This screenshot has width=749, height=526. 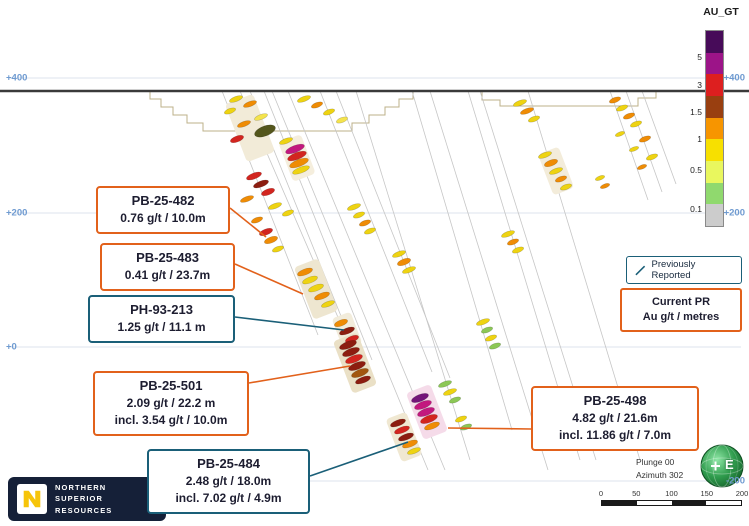 I want to click on elevation-label-left-0: +400, so click(x=17, y=78).